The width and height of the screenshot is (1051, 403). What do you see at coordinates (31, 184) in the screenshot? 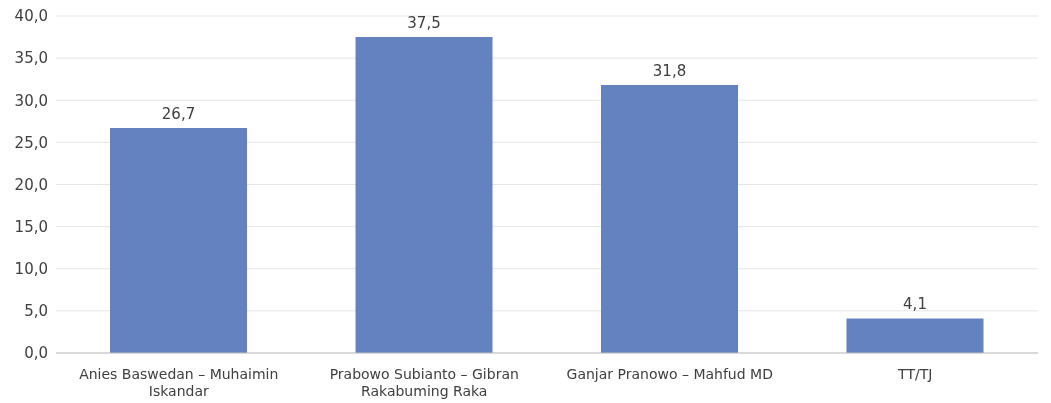
I see `y-tick-label: 20,0` at bounding box center [31, 184].